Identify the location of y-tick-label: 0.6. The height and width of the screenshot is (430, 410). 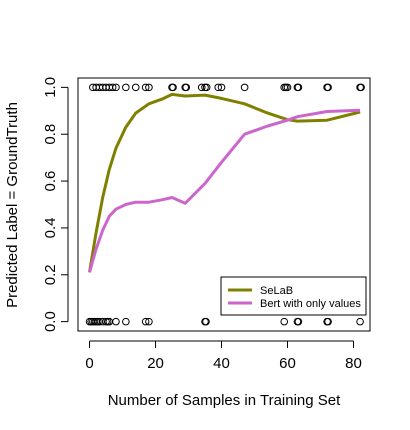
(50, 181).